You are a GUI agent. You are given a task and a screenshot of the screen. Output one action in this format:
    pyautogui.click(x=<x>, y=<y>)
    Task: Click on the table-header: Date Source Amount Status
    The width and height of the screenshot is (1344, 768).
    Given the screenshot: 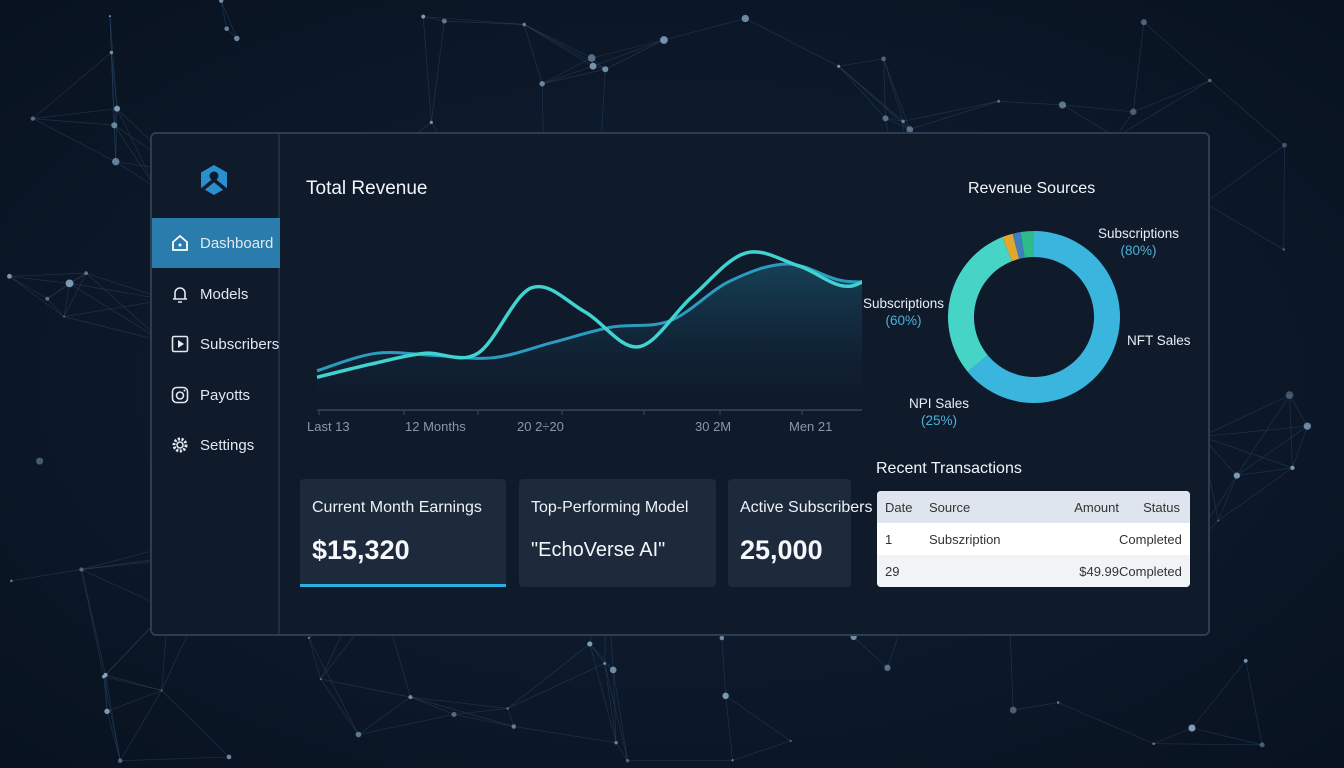 What is the action you would take?
    pyautogui.click(x=1033, y=507)
    